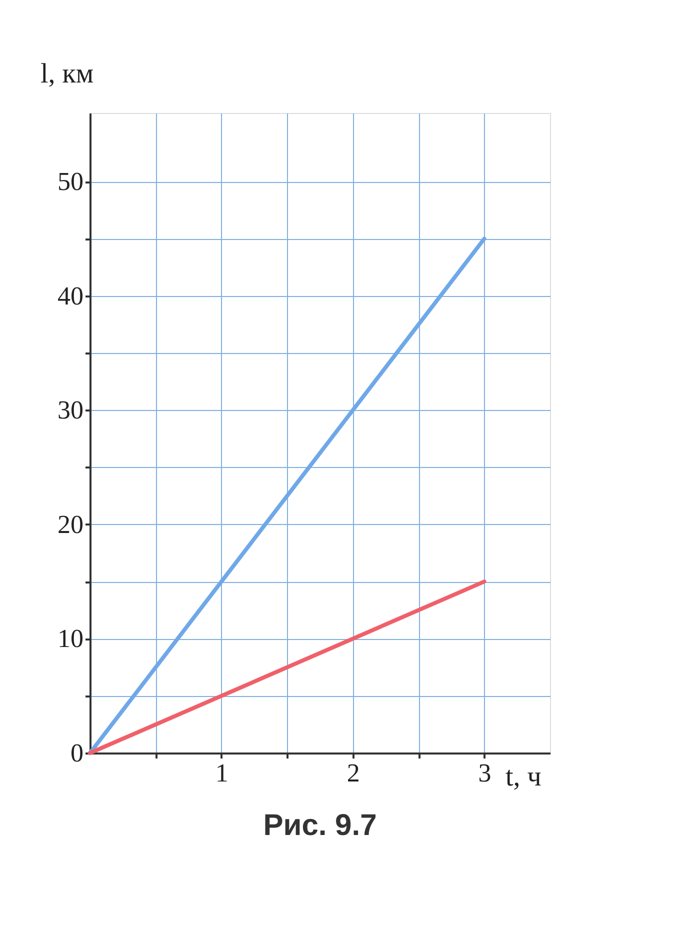 Image resolution: width=682 pixels, height=950 pixels. I want to click on x-tick-label: 2, so click(353, 773).